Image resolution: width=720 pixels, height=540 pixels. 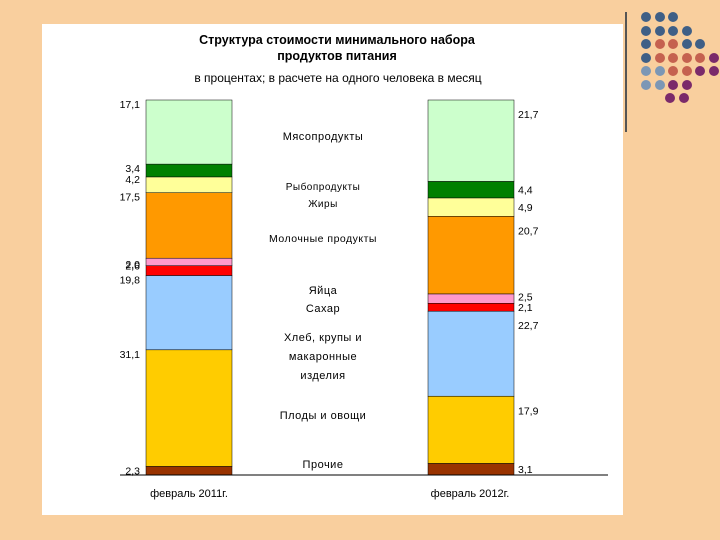 I want to click on series-name-label: Яйца, so click(x=323, y=291).